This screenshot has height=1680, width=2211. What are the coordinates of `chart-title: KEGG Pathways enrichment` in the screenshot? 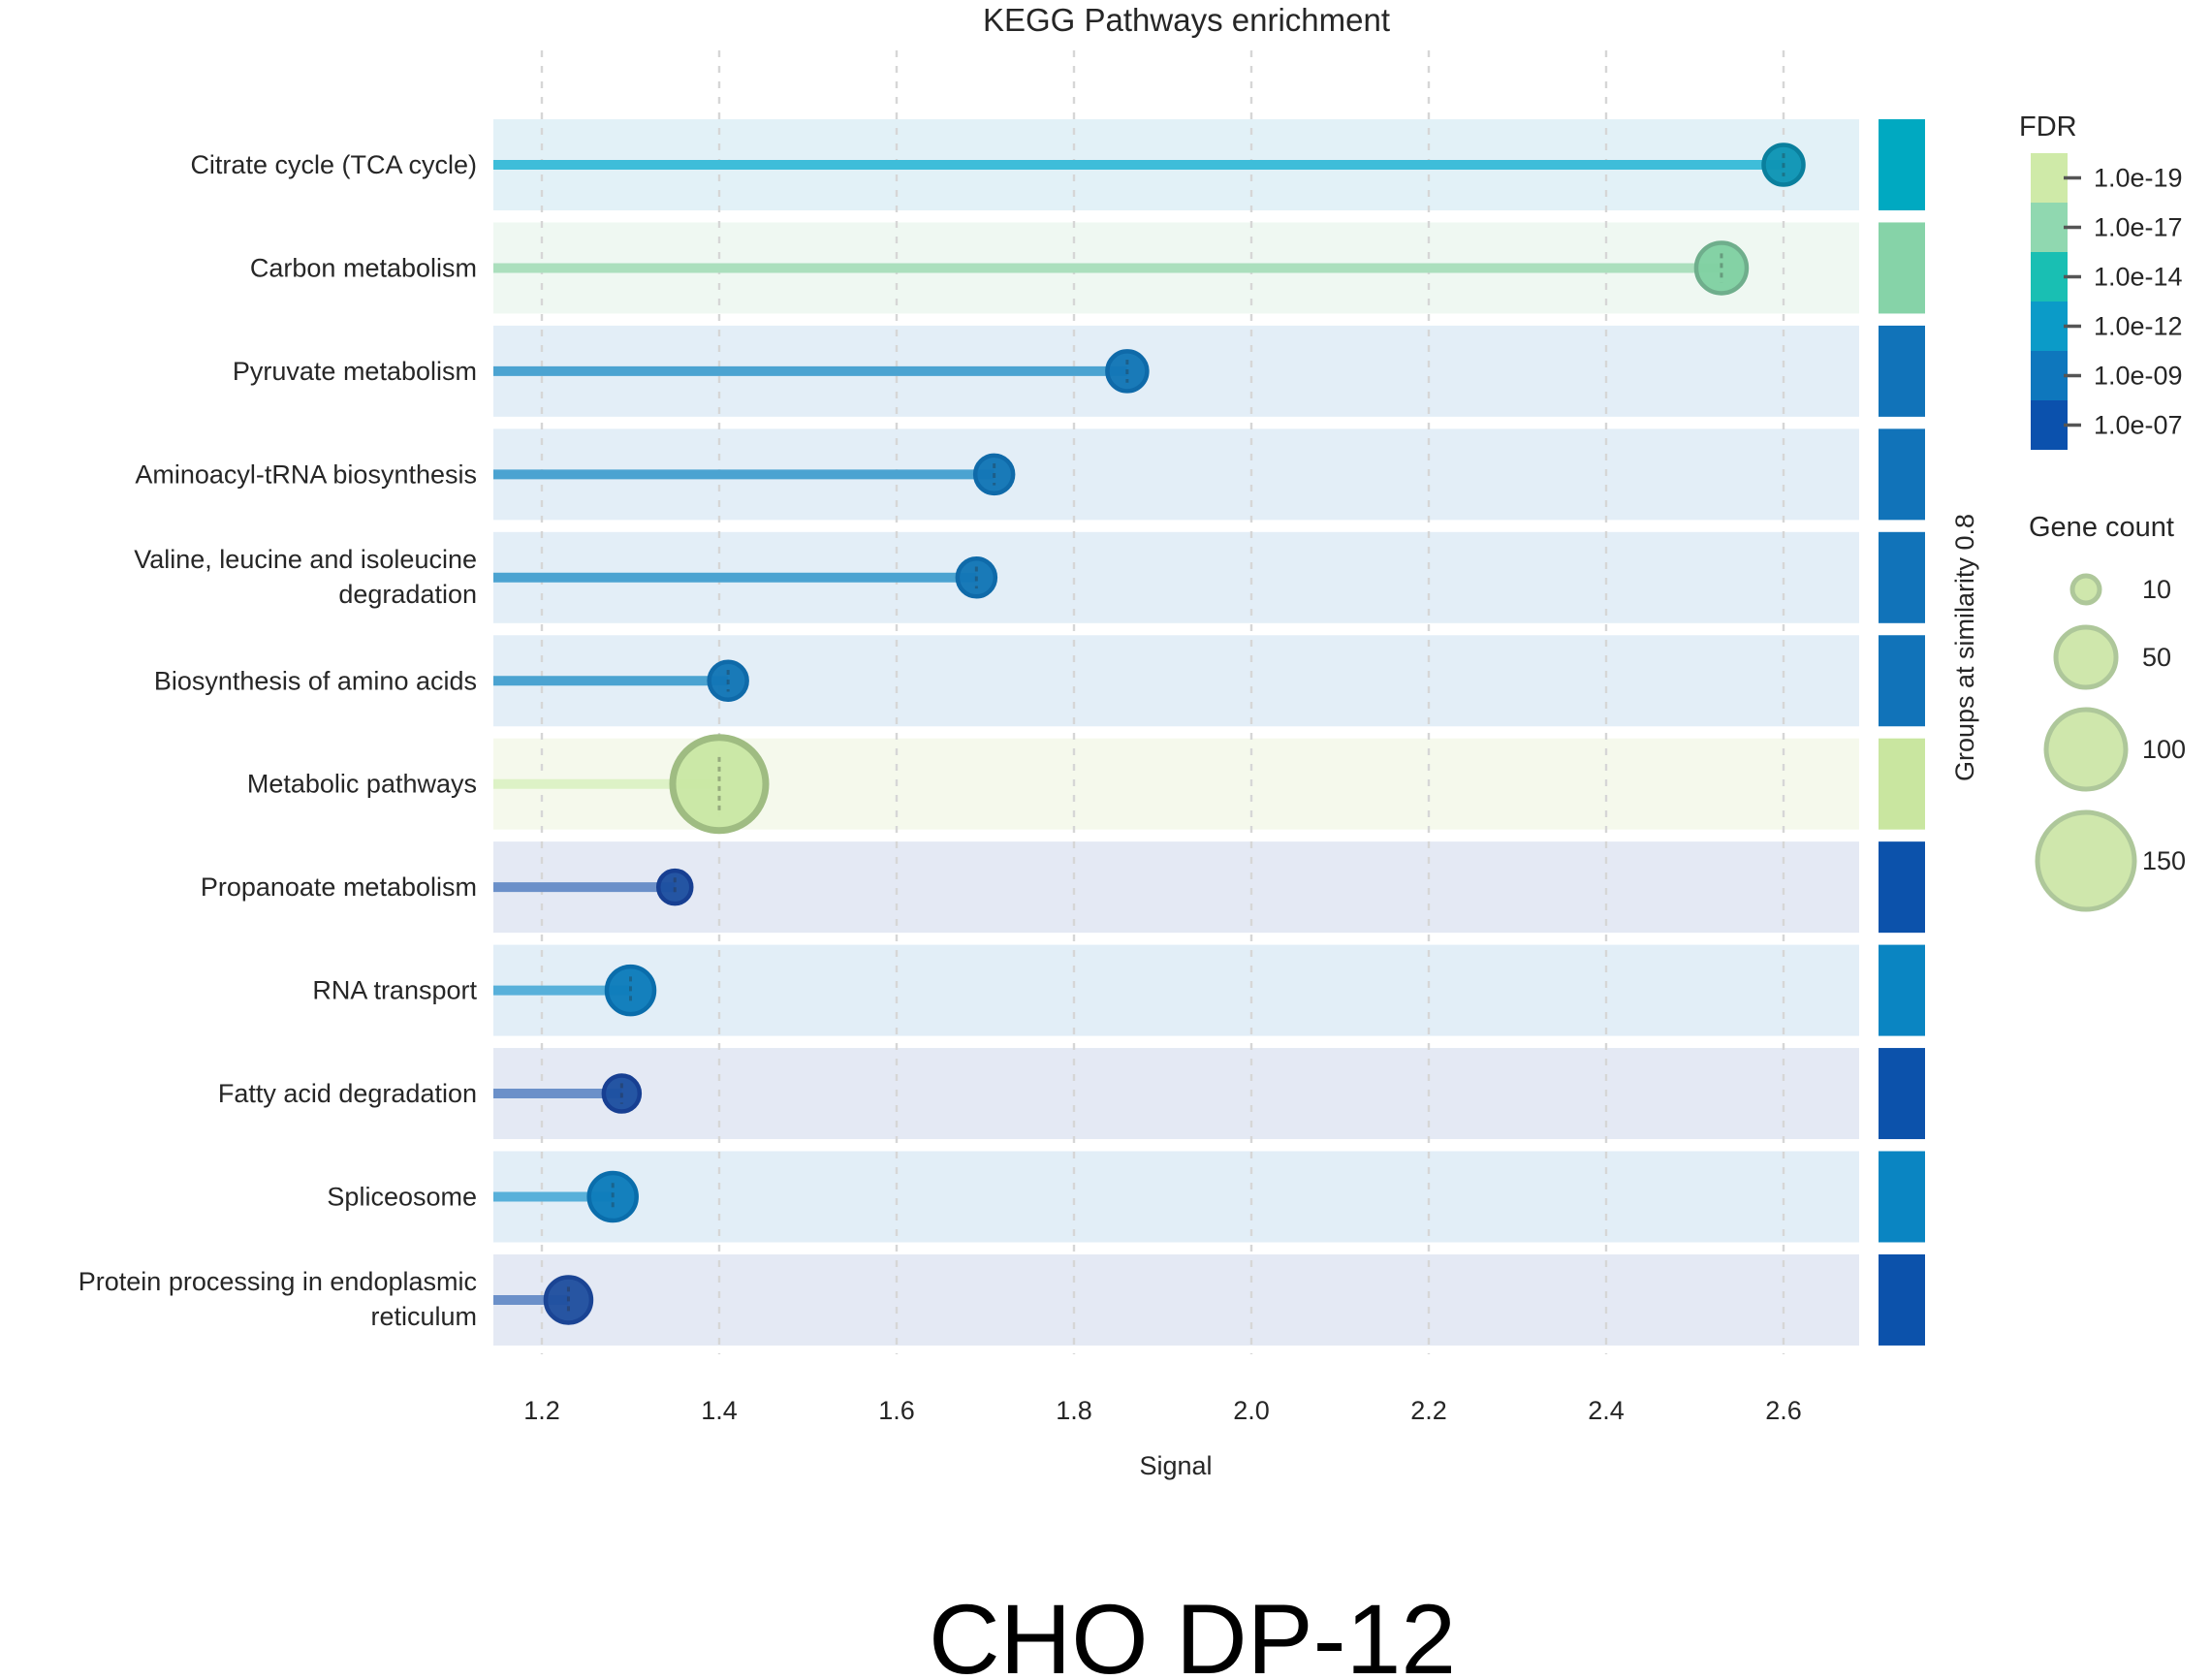 It's located at (1187, 20).